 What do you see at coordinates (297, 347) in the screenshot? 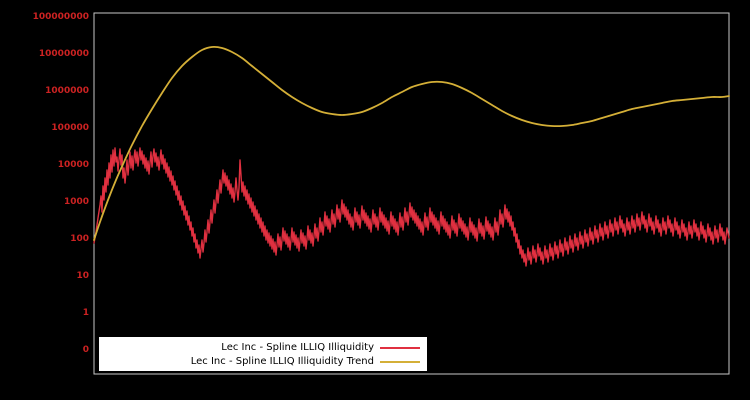
I see `legend-label-illiquidity: Lec Inc - Spline ILLIQ Illiquidity` at bounding box center [297, 347].